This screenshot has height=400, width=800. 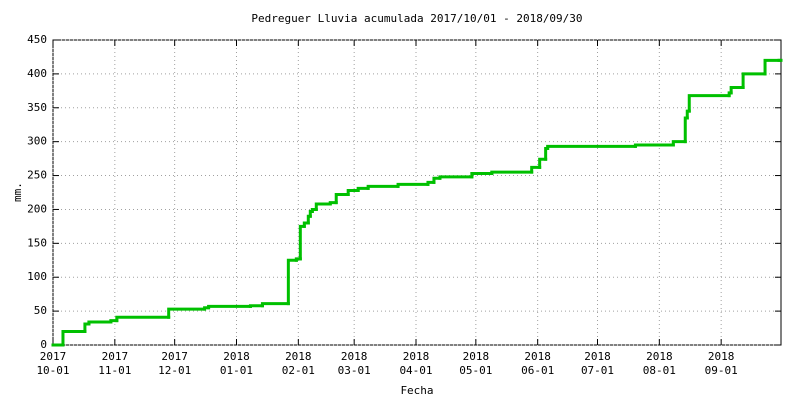 I want to click on x-tick-label: 10-01, so click(x=52, y=370).